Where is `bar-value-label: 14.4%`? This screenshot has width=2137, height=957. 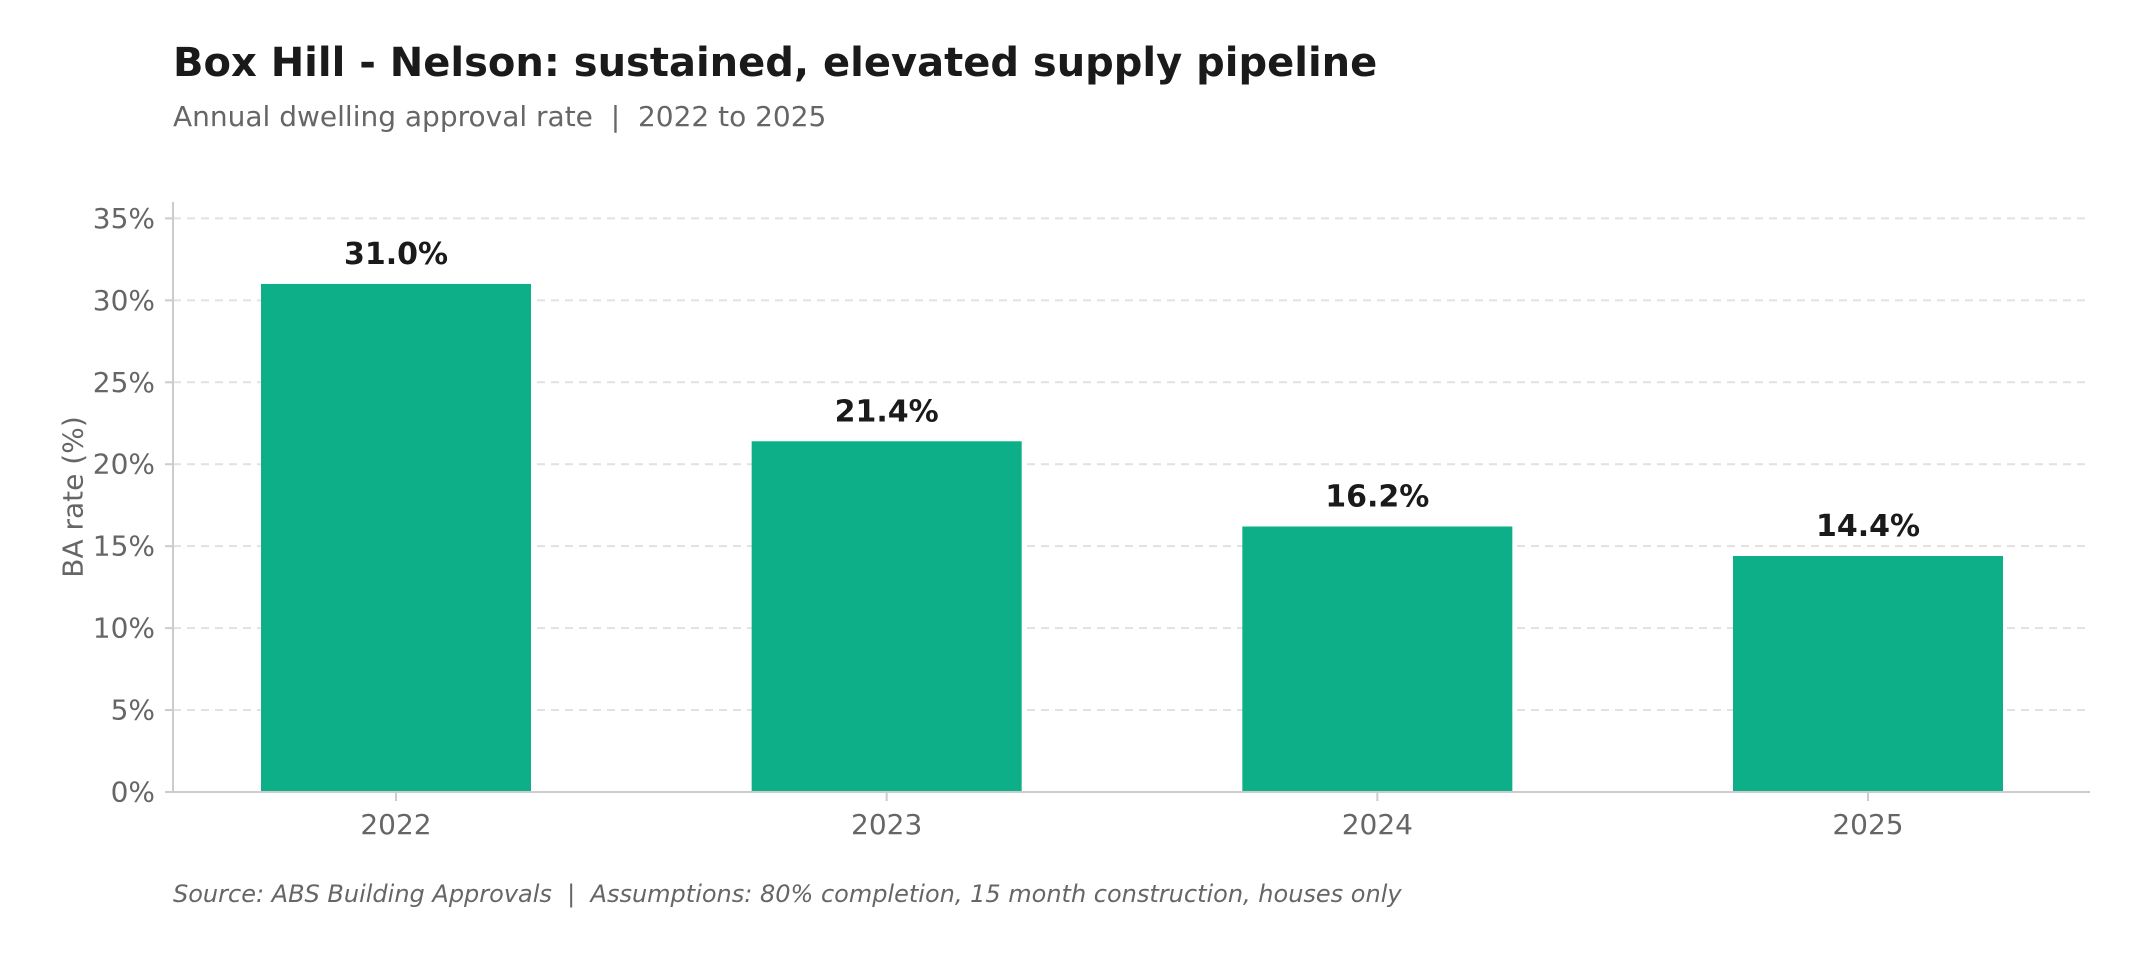 bar-value-label: 14.4% is located at coordinates (1868, 526).